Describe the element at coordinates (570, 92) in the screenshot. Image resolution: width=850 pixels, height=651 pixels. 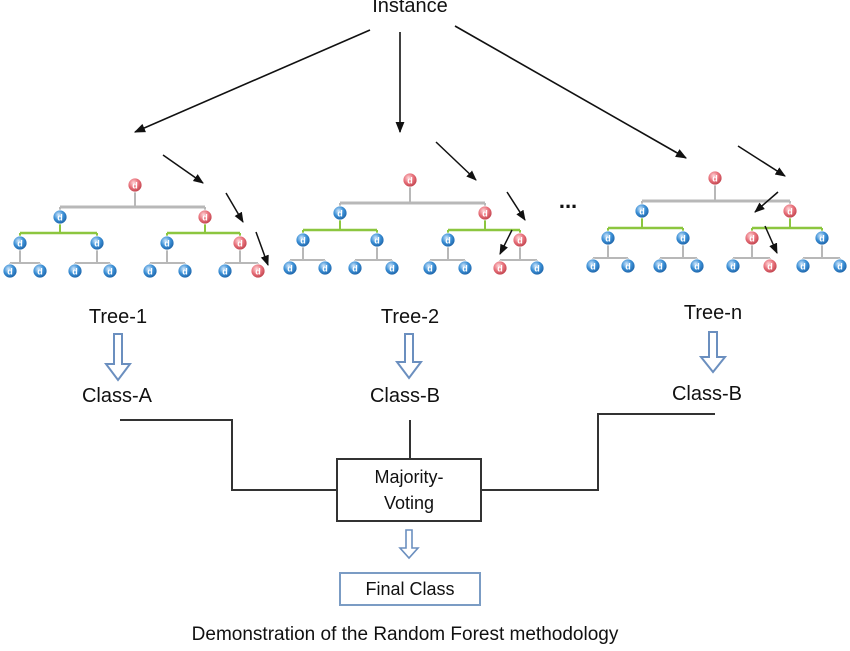
I see `instance-arrow-treen` at that location.